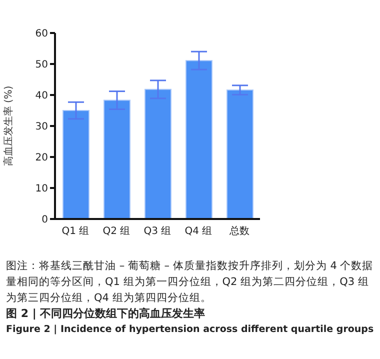 This screenshot has width=380, height=359. I want to click on text: 图注：将基线三酰甘油 – 葡萄糖 – 体质量指数按升序排列，划分为 4 个数据量相同的等分区间，Q1 组为第一四分位组，Q2 组为第二四分位组，Q3 组为第三四分位组，Q4 组为第四四分位组。, so click(190, 282).